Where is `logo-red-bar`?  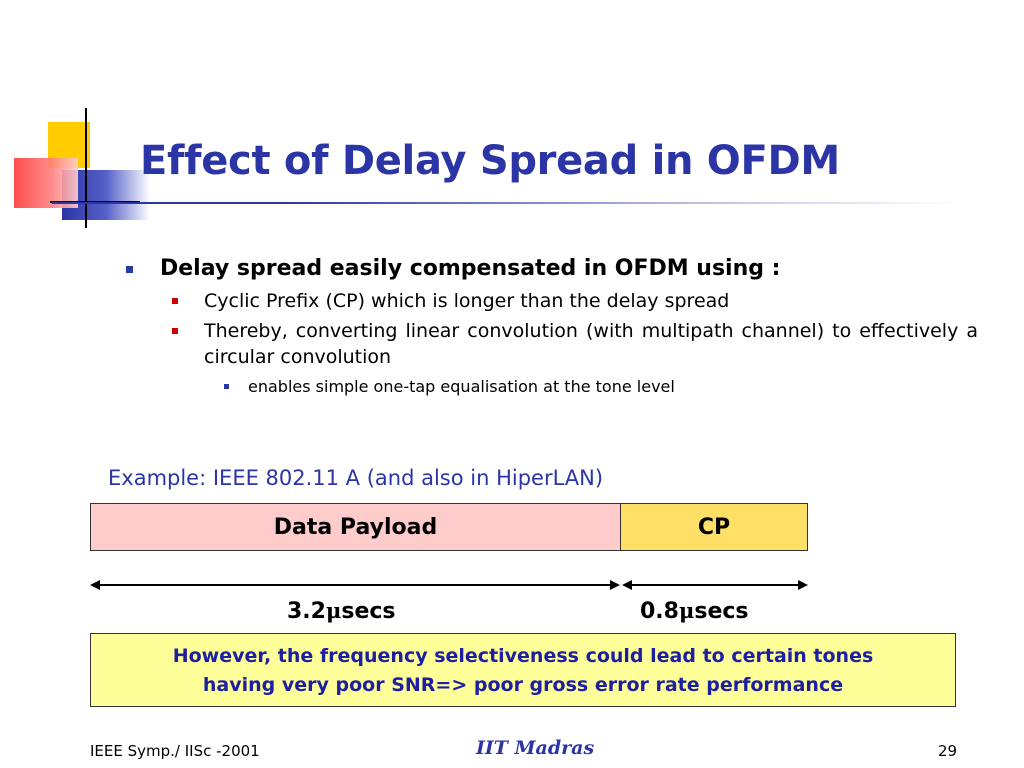
logo-red-bar is located at coordinates (46, 183).